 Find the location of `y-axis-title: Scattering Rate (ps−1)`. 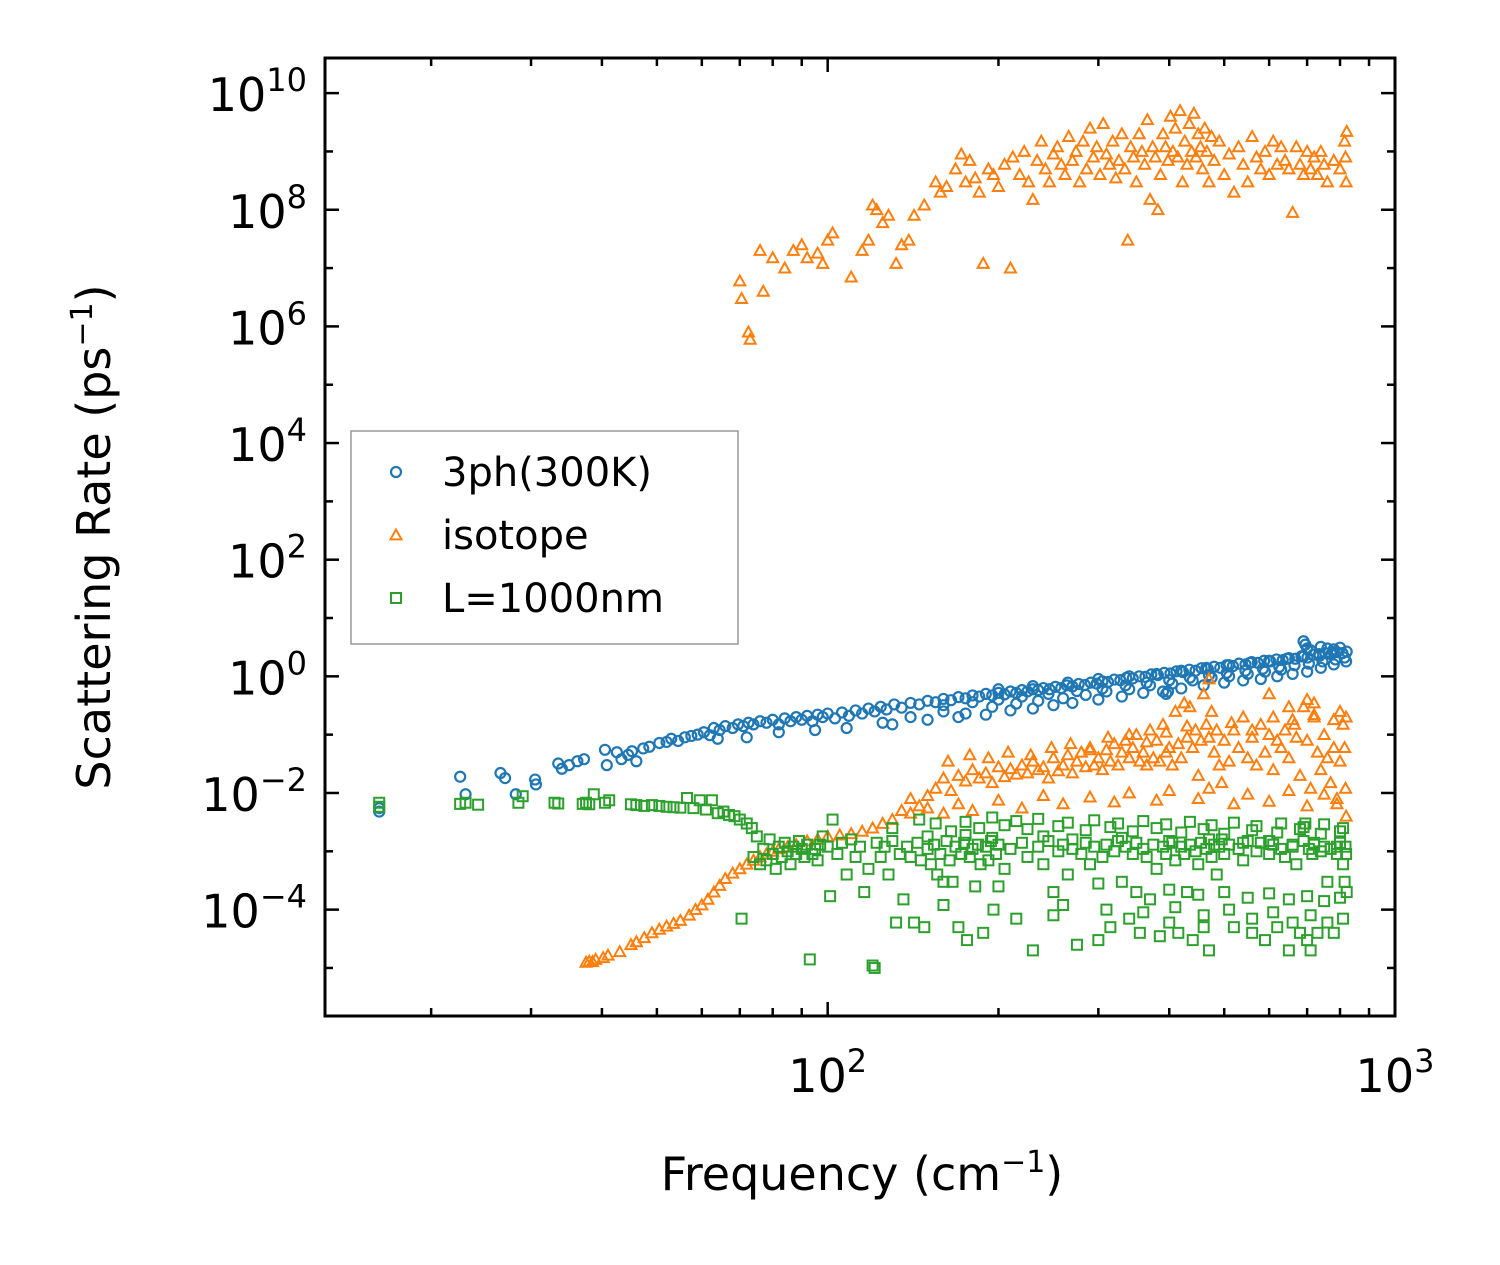

y-axis-title: Scattering Rate (ps−1) is located at coordinates (93, 536).